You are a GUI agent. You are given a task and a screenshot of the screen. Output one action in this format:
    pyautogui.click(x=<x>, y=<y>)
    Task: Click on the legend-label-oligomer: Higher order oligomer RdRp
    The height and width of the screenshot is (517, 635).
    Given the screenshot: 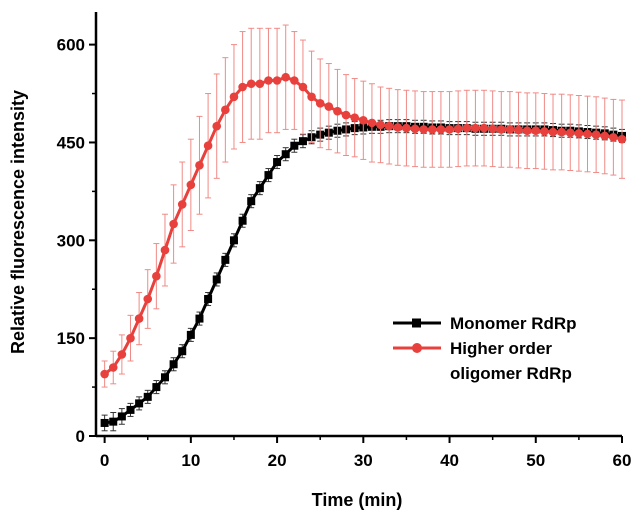 What is the action you would take?
    pyautogui.click(x=511, y=361)
    